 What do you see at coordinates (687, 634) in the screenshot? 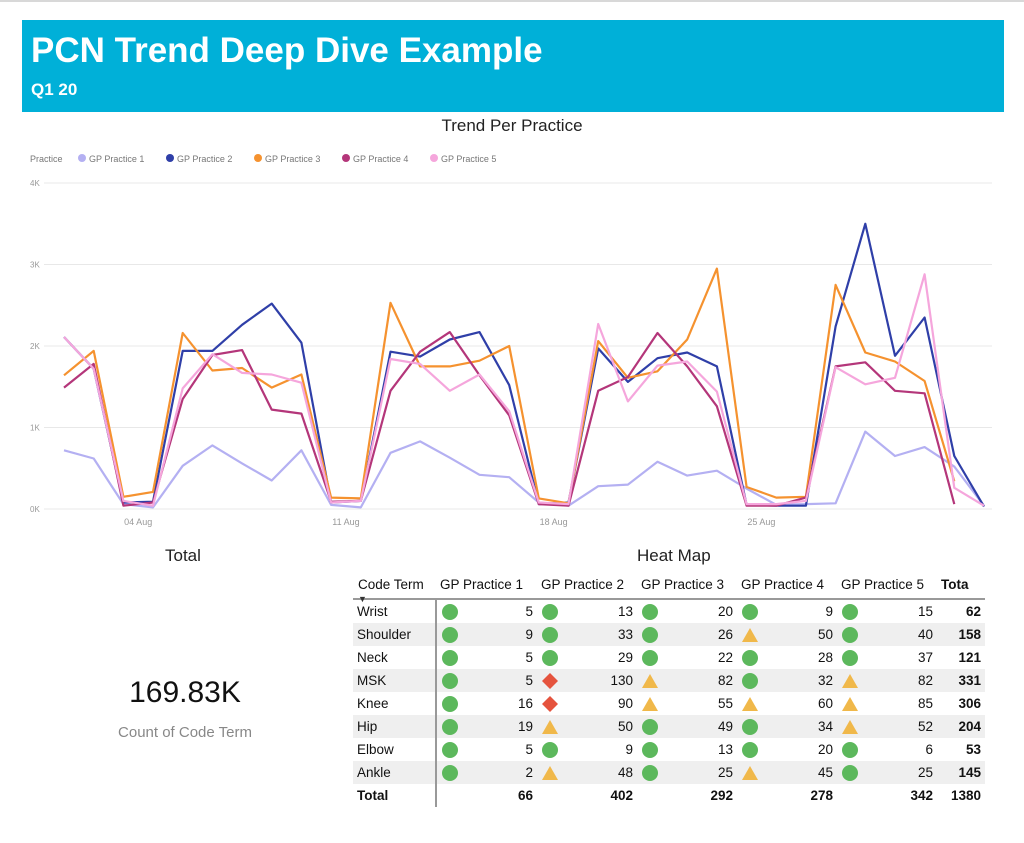
I see `value-cell: 26` at bounding box center [687, 634].